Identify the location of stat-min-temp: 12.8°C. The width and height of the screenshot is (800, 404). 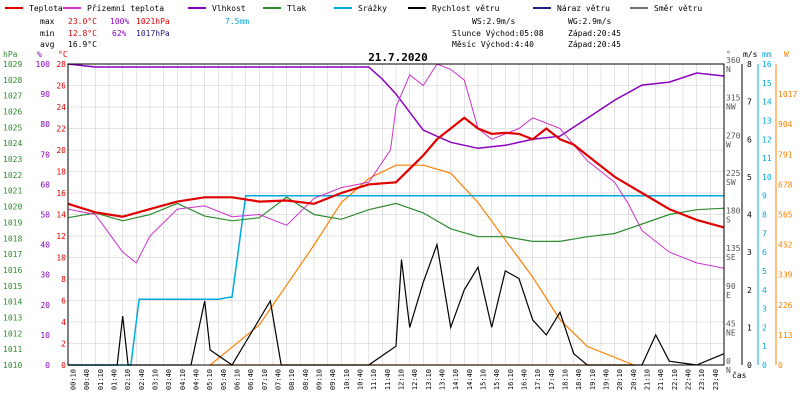
(82, 33).